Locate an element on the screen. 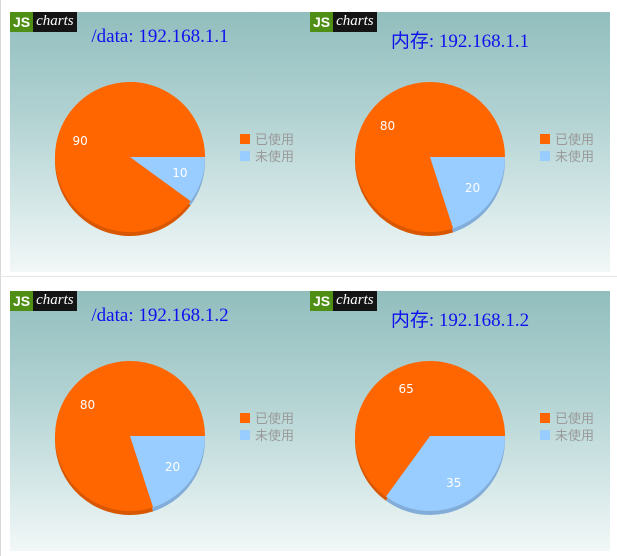 The image size is (617, 556). chart-title: 内存: 192.168.1.2 is located at coordinates (460, 320).